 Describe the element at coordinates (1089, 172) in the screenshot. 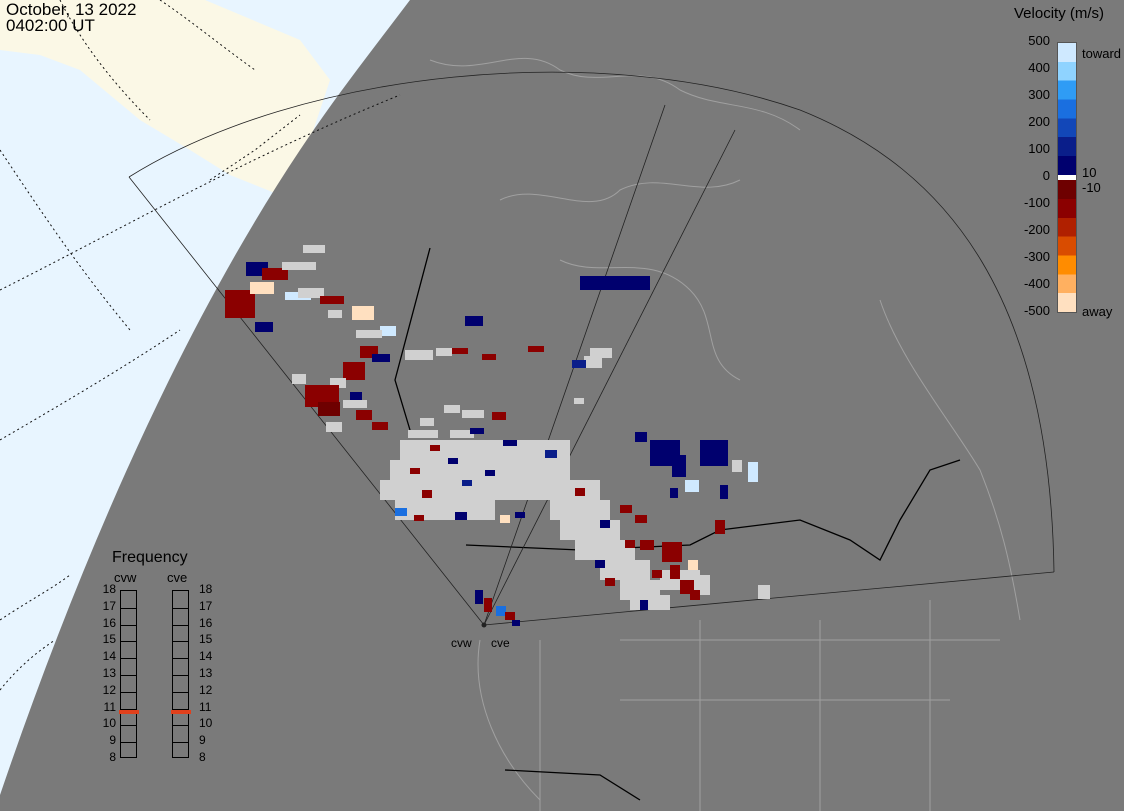

I see `positive-threshold-label: 10` at that location.